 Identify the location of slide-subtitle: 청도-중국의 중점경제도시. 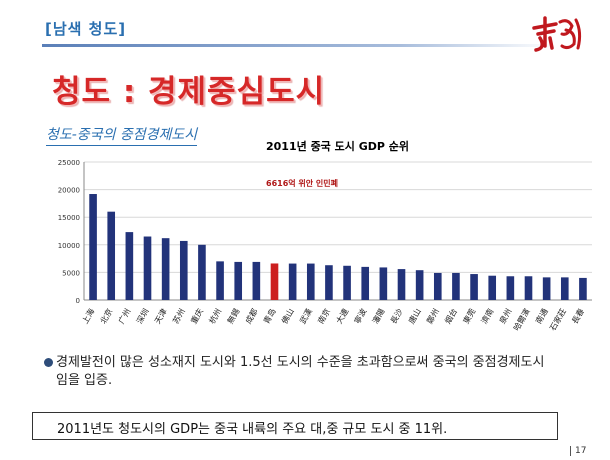
(122, 135).